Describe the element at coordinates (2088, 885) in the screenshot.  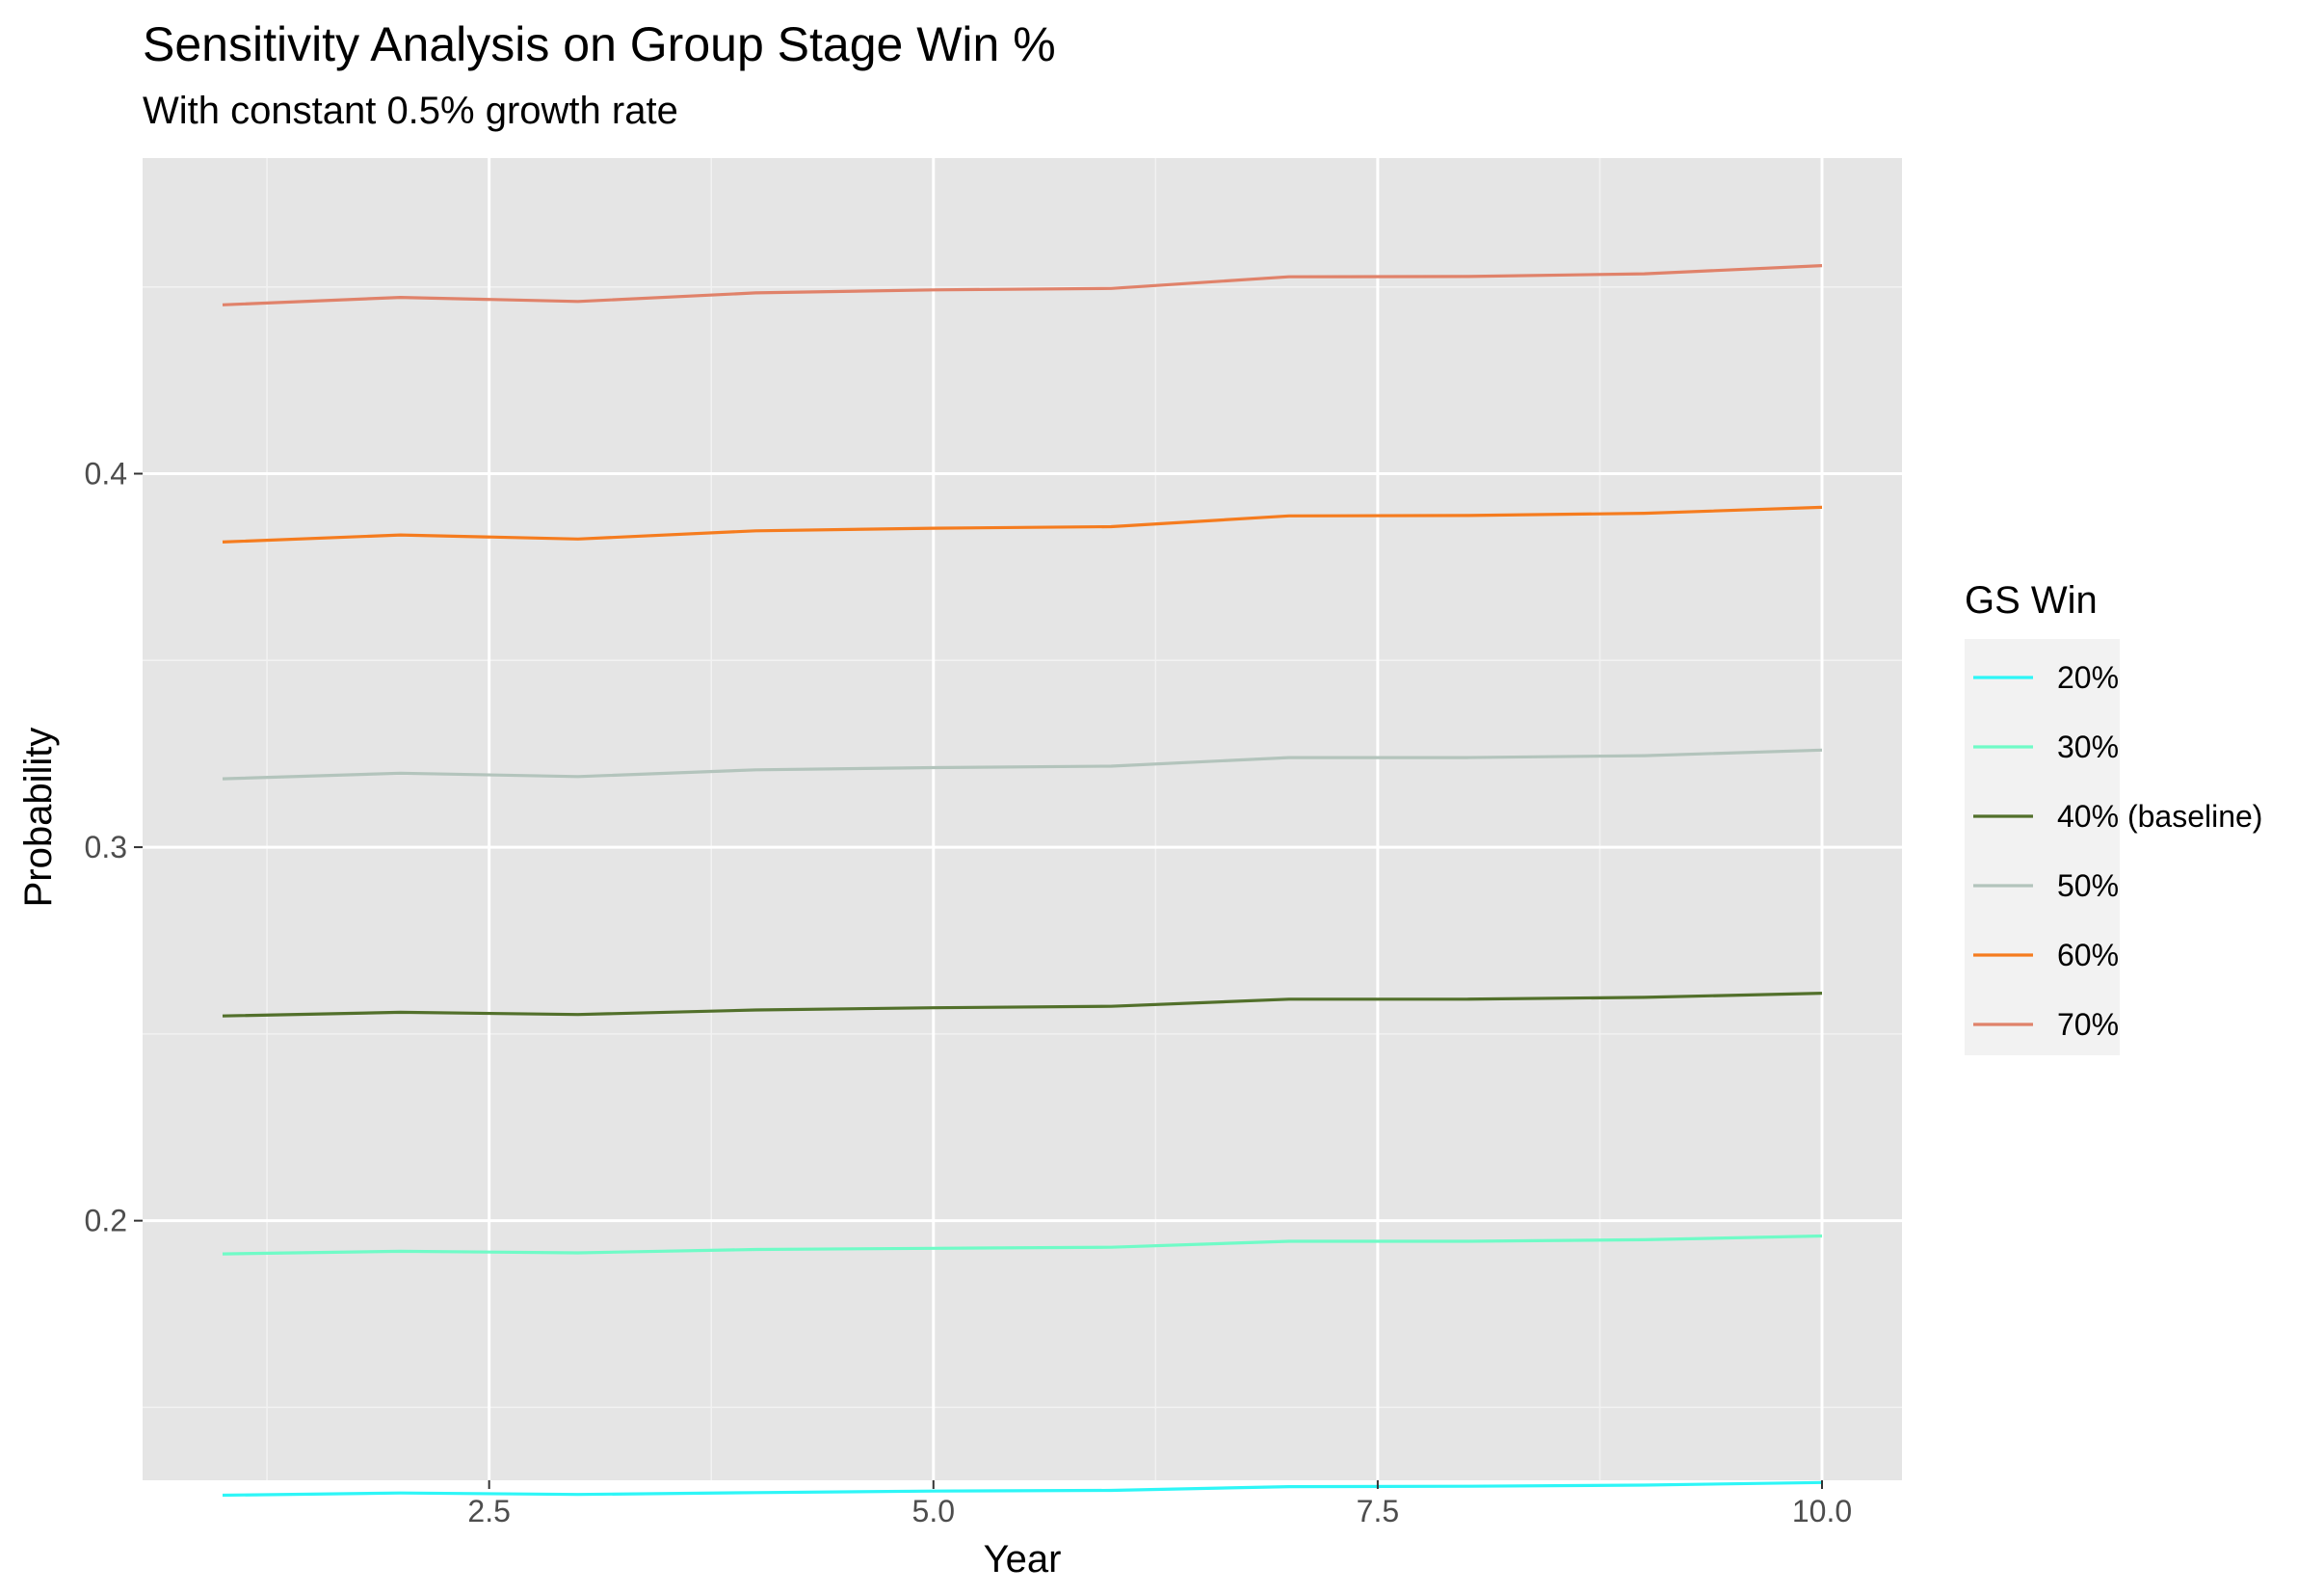
I see `legend-label: 50%` at that location.